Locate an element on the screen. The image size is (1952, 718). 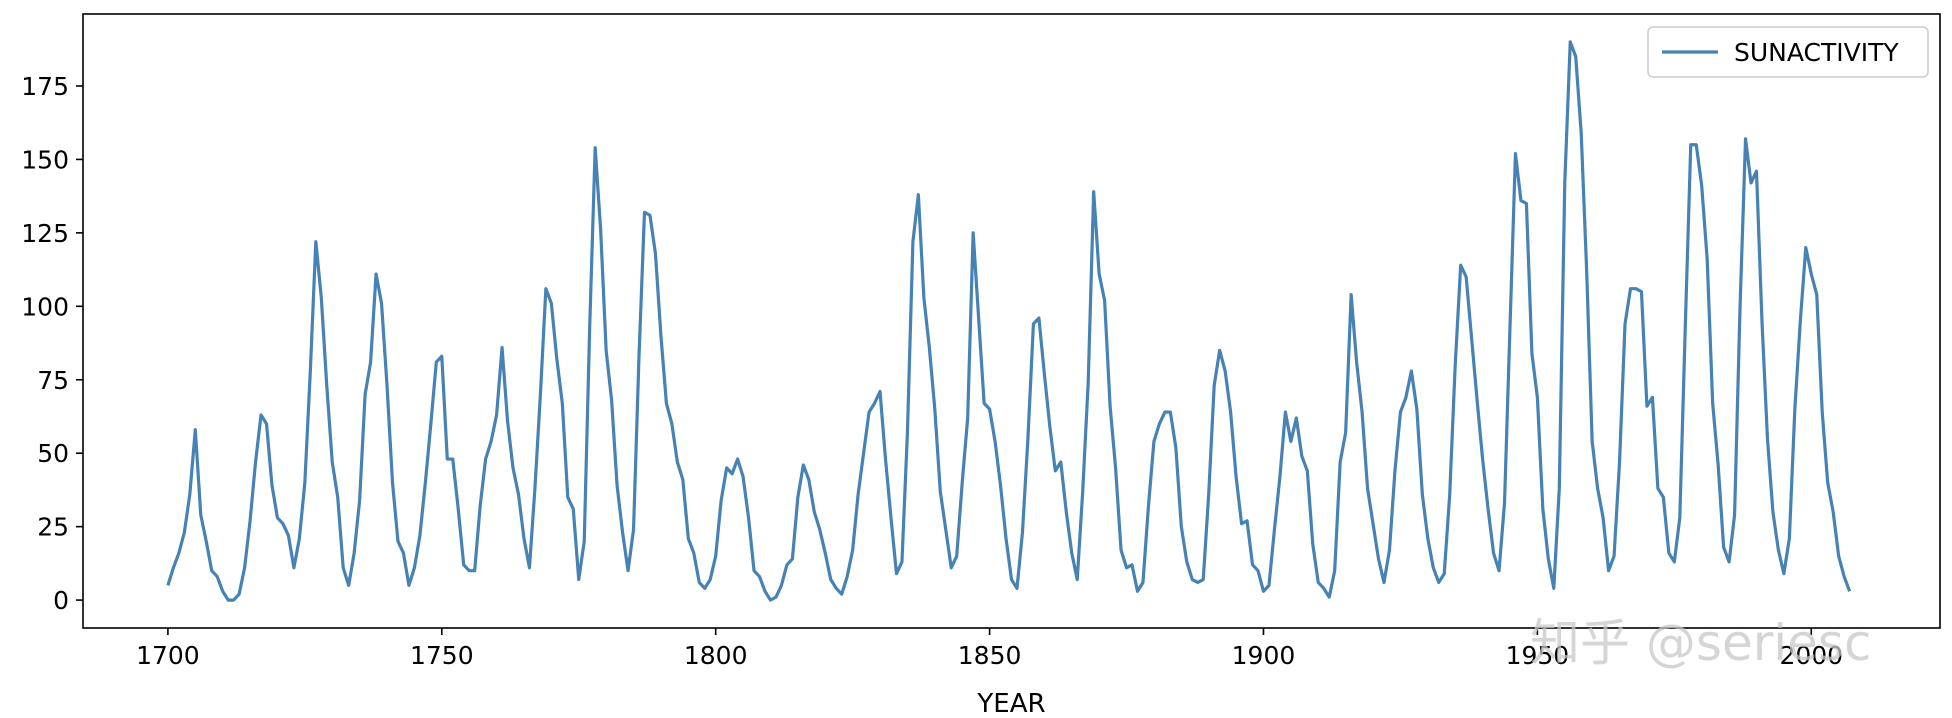
x-tick-label: 1850 is located at coordinates (990, 655).